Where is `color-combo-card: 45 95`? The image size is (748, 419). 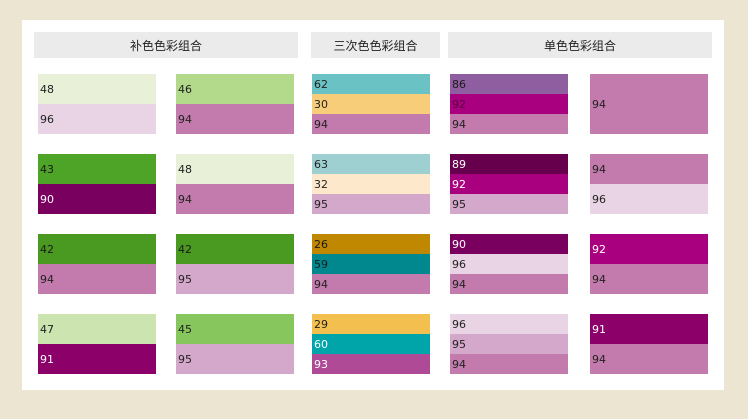
color-combo-card: 45 95 is located at coordinates (235, 344).